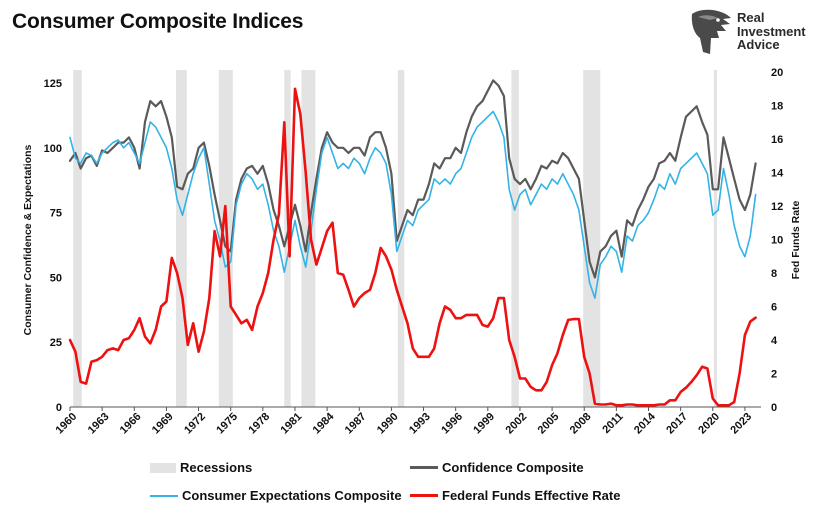  I want to click on chart-title: Consumer Composite Indices, so click(158, 21).